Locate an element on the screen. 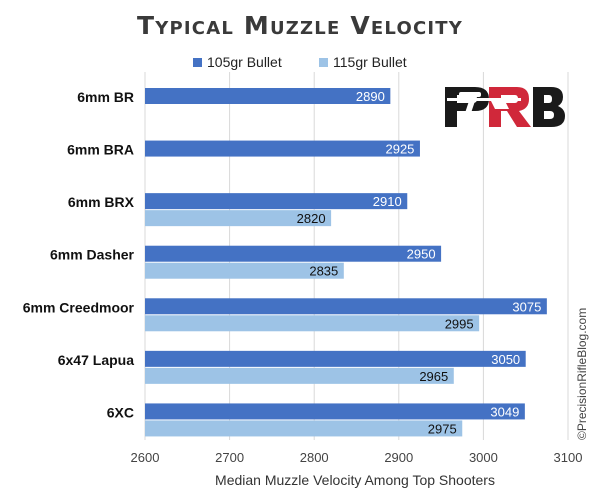 This screenshot has width=600, height=499. x-tick-label: 2800 is located at coordinates (314, 457).